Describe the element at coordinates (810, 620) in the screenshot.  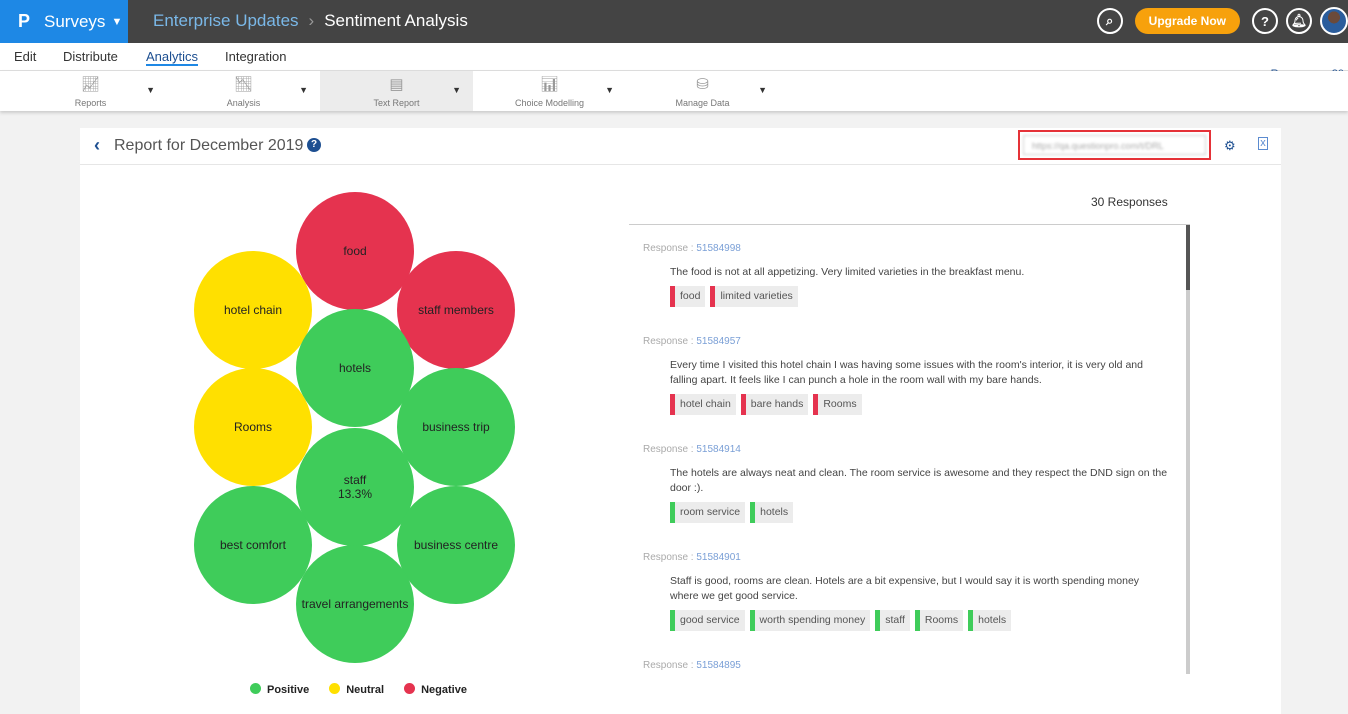
I see `keyword-tag: worth spending money` at that location.